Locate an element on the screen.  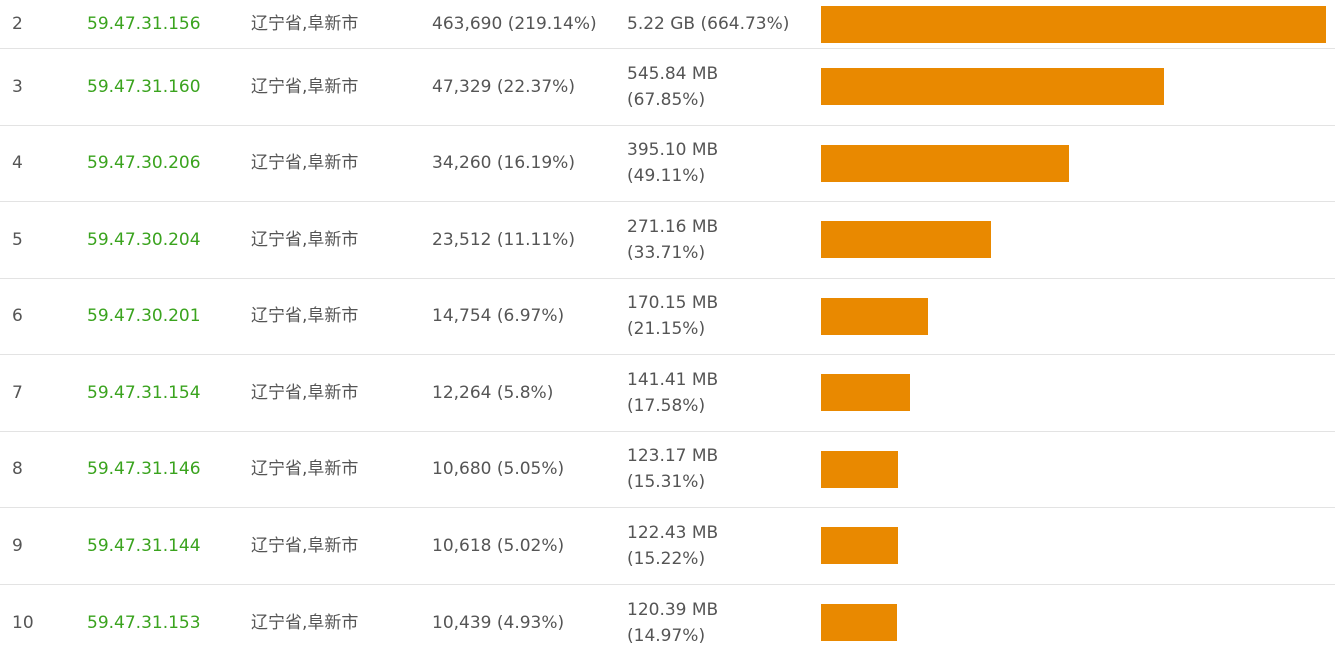
traffic-value: 120.39 MB (14.97%) is located at coordinates (692, 623).